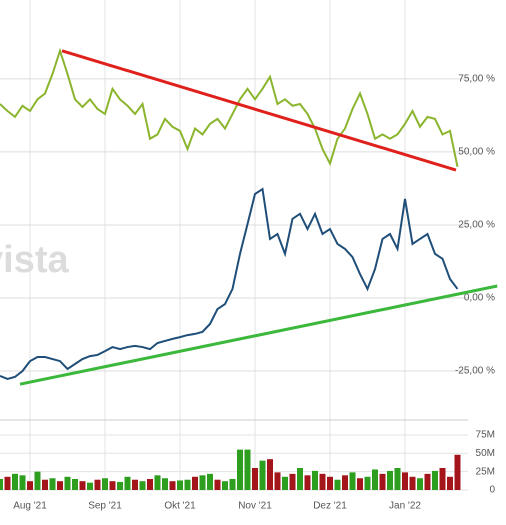  What do you see at coordinates (476, 225) in the screenshot?
I see `y-tick-label: 25,00 %` at bounding box center [476, 225].